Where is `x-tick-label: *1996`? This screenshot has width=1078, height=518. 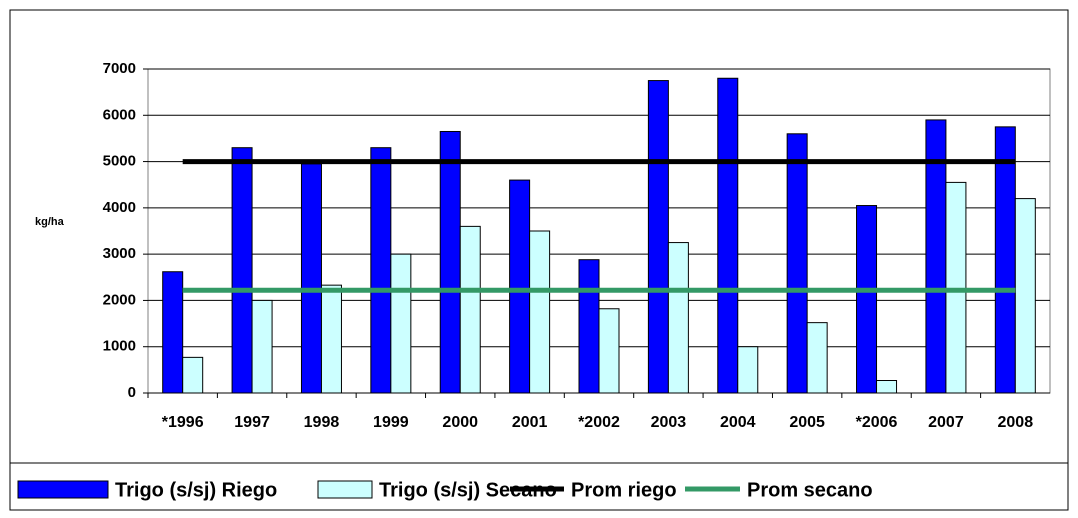
x-tick-label: *1996 is located at coordinates (183, 422).